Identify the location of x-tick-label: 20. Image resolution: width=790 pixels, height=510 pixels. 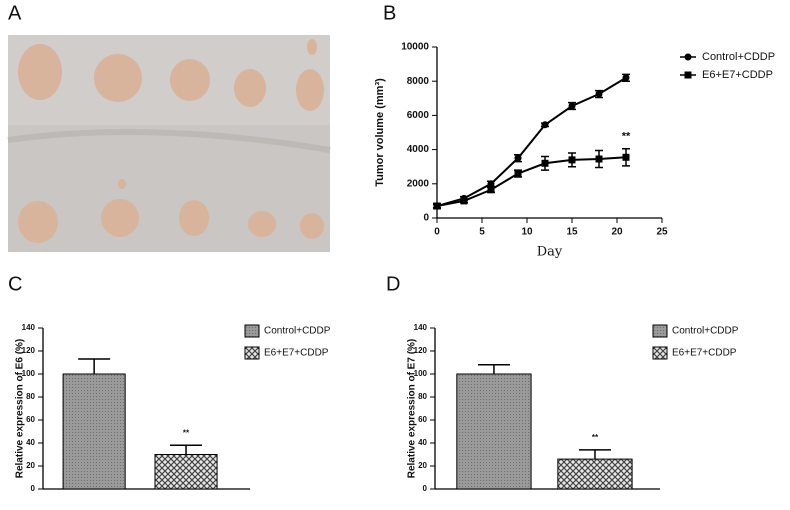
(617, 232).